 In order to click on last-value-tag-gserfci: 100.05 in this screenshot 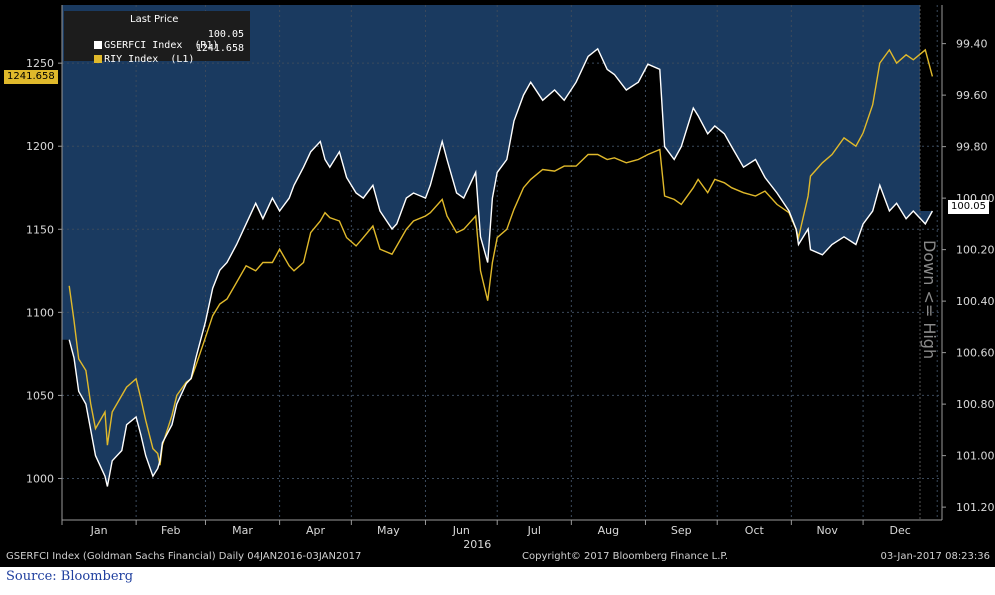, I will do `click(968, 207)`.